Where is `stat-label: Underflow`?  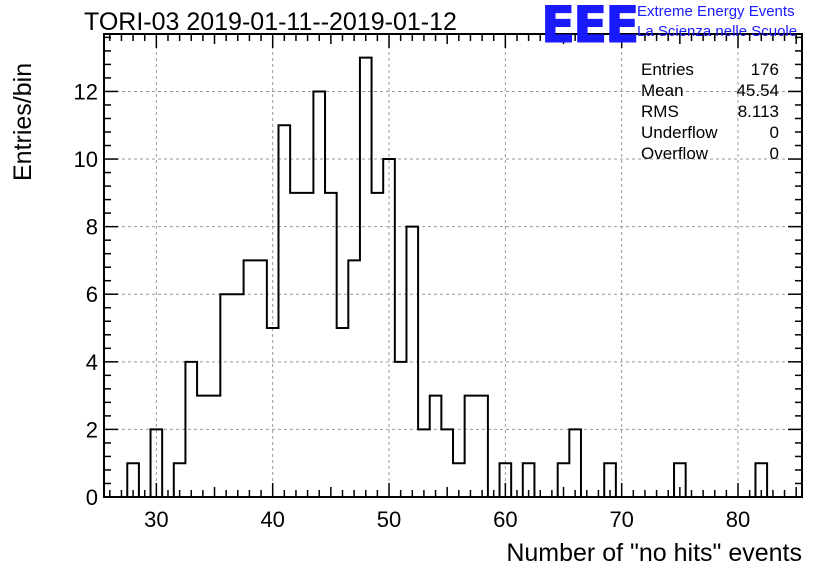
stat-label: Underflow is located at coordinates (679, 132).